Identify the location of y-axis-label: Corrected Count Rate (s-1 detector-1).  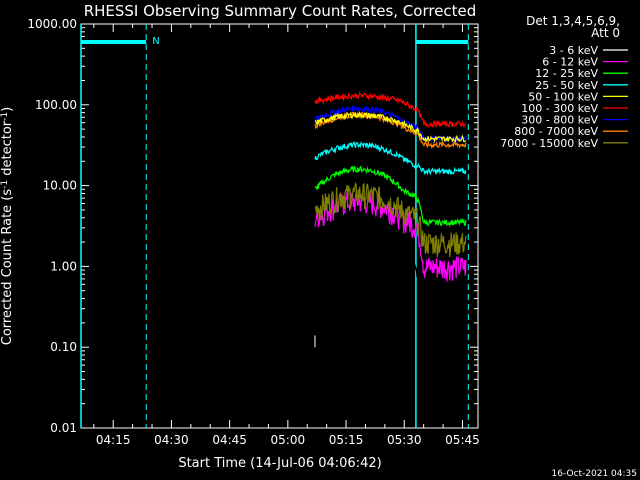
(7, 226).